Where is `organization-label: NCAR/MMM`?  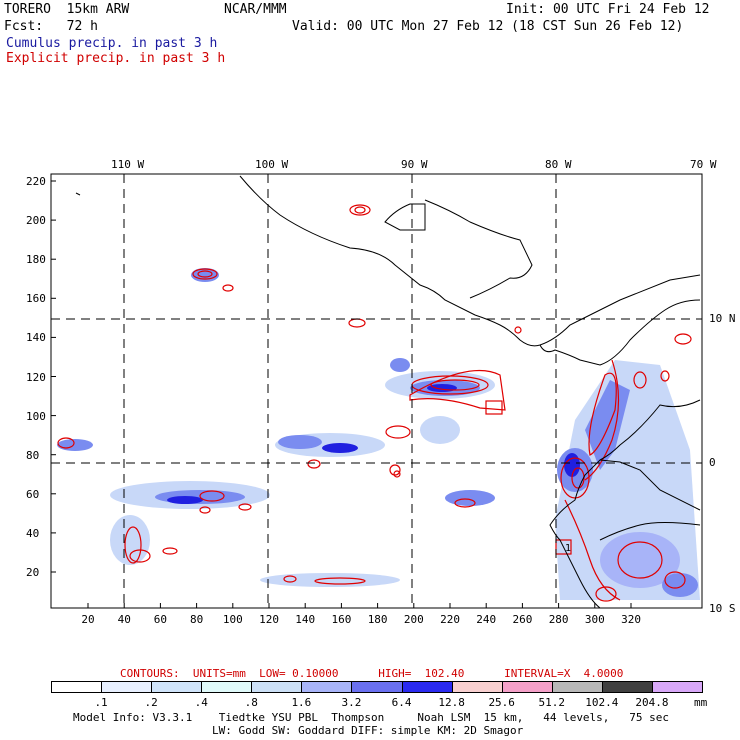 organization-label: NCAR/MMM is located at coordinates (255, 9).